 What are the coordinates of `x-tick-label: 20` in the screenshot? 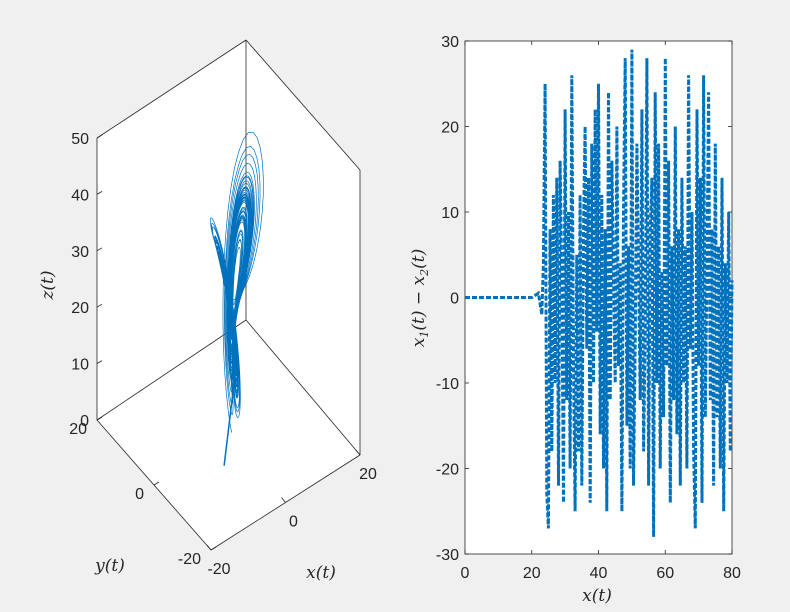 It's located at (368, 474).